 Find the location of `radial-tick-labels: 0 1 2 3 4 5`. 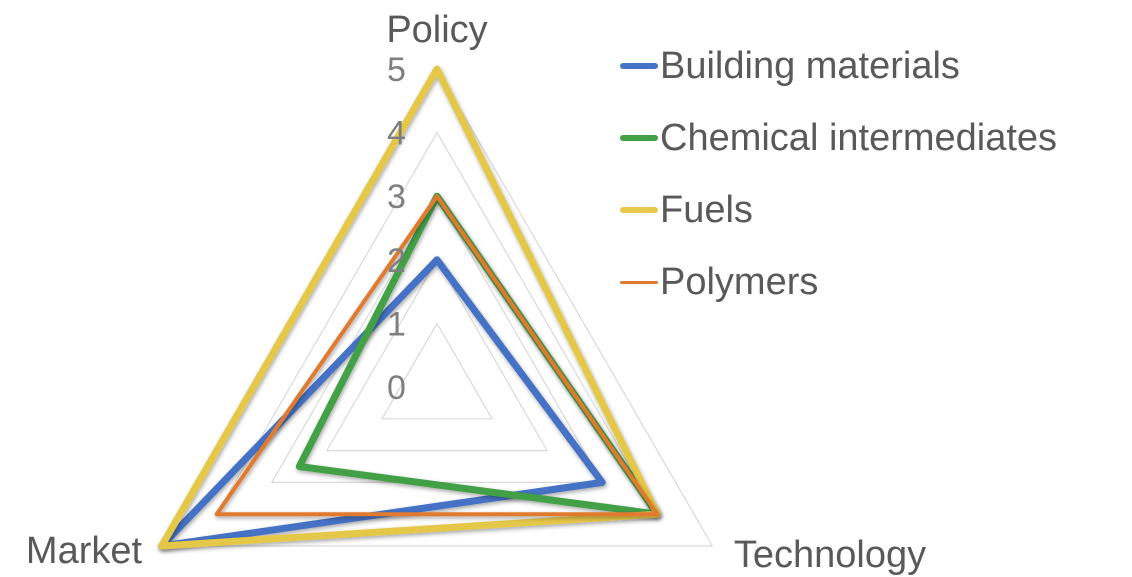

radial-tick-labels: 0 1 2 3 4 5 is located at coordinates (396, 229).